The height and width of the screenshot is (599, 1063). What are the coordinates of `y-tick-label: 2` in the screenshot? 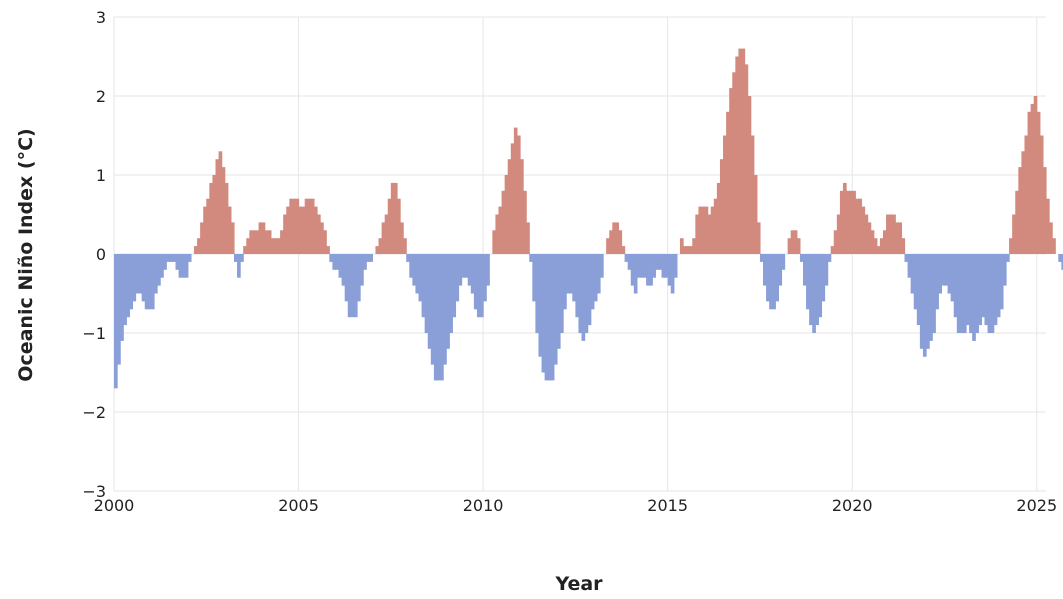 It's located at (101, 96).